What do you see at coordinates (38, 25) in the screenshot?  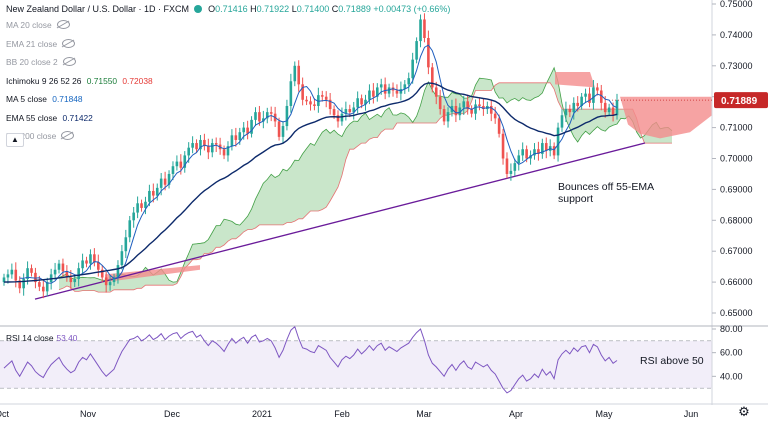 I see `indicator-legend-item: MA 20 close` at bounding box center [38, 25].